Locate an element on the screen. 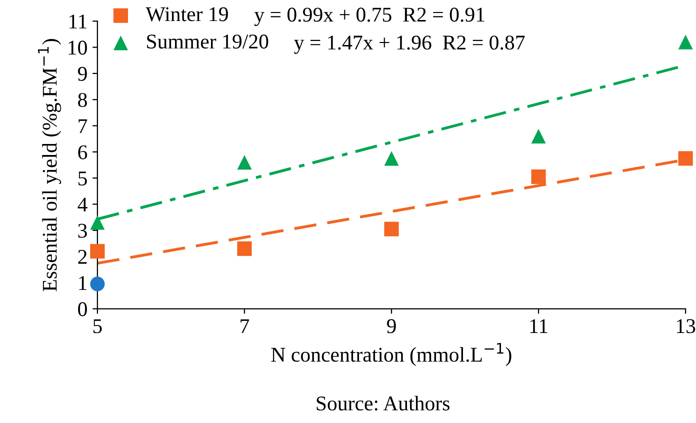  y-tick-label: 2 is located at coordinates (82, 257).